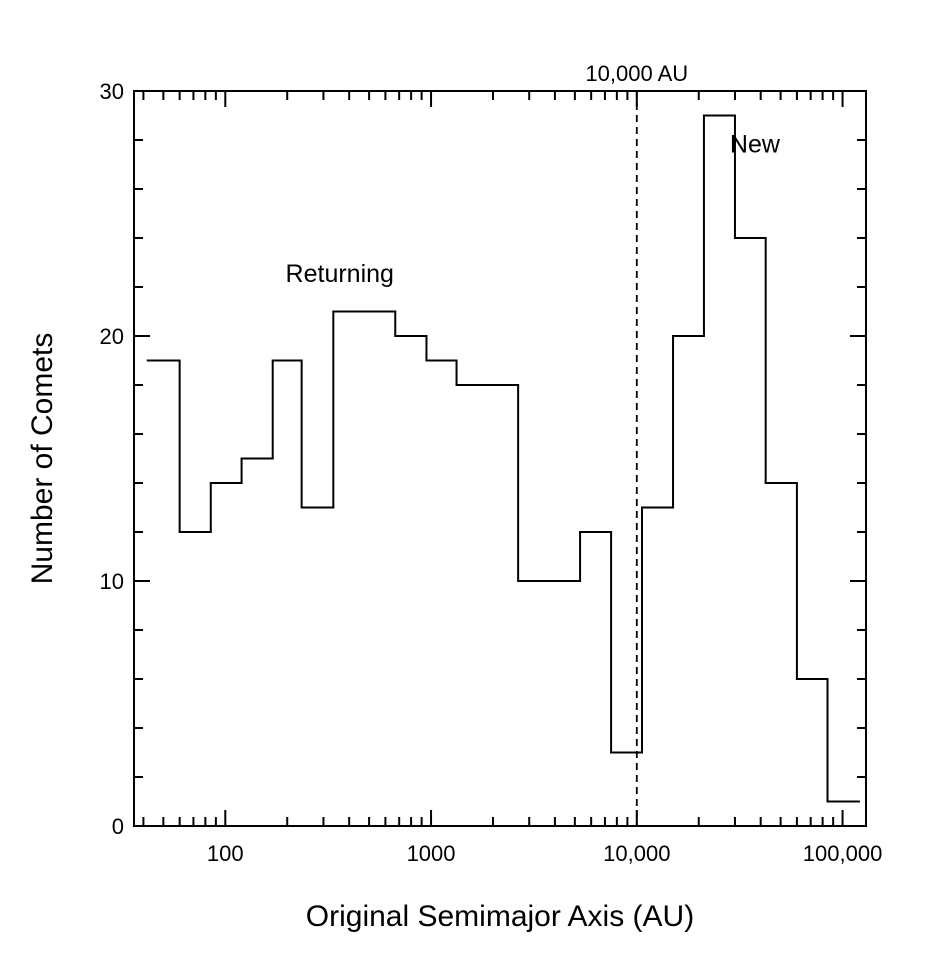 The width and height of the screenshot is (929, 975). What do you see at coordinates (42, 459) in the screenshot?
I see `y-axis-title: Number of Comets` at bounding box center [42, 459].